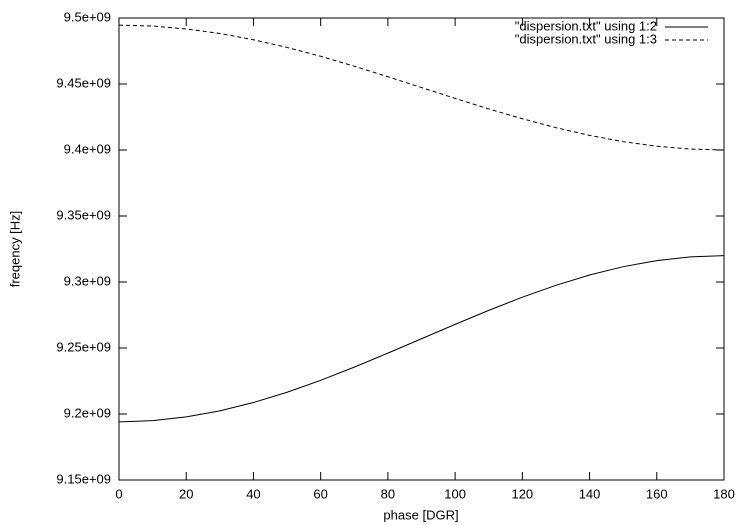 This screenshot has width=750, height=525. Describe the element at coordinates (586, 38) in the screenshot. I see `legend-label: "dispersion.txt" using 1:3` at that location.